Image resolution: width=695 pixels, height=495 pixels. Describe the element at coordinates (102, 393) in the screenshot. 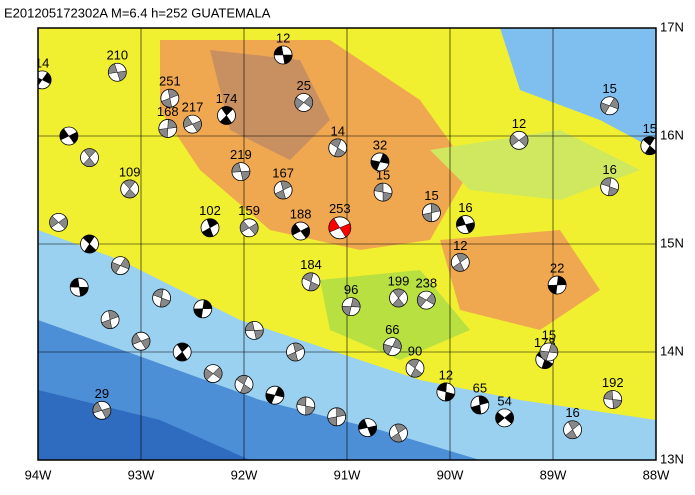

I see `depth-label: 29` at that location.